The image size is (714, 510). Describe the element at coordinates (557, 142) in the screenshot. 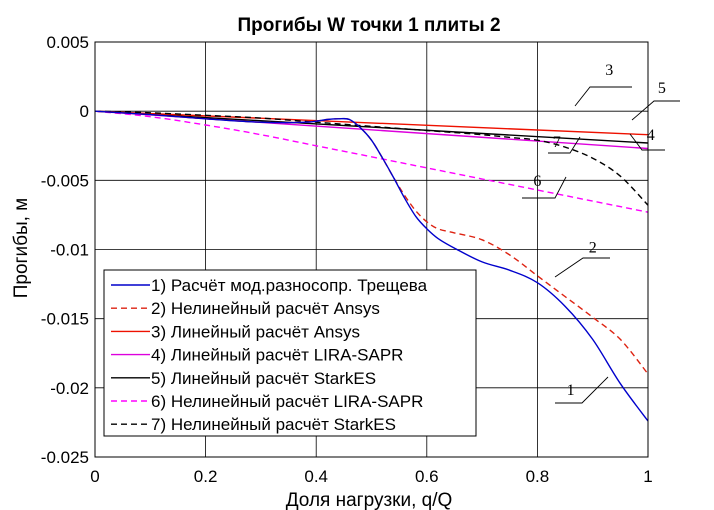

I see `annotation-label: 7` at that location.